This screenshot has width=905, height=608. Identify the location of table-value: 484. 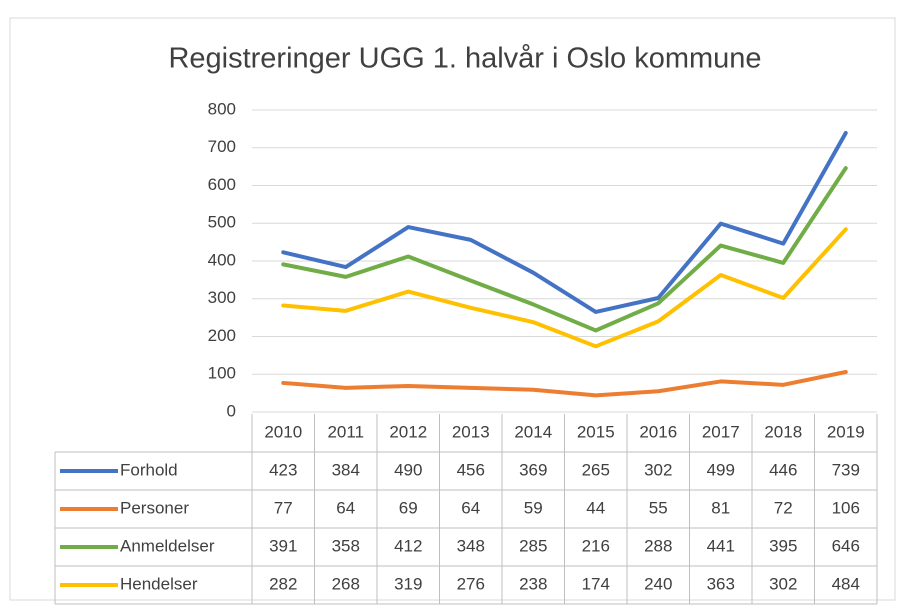
(846, 583).